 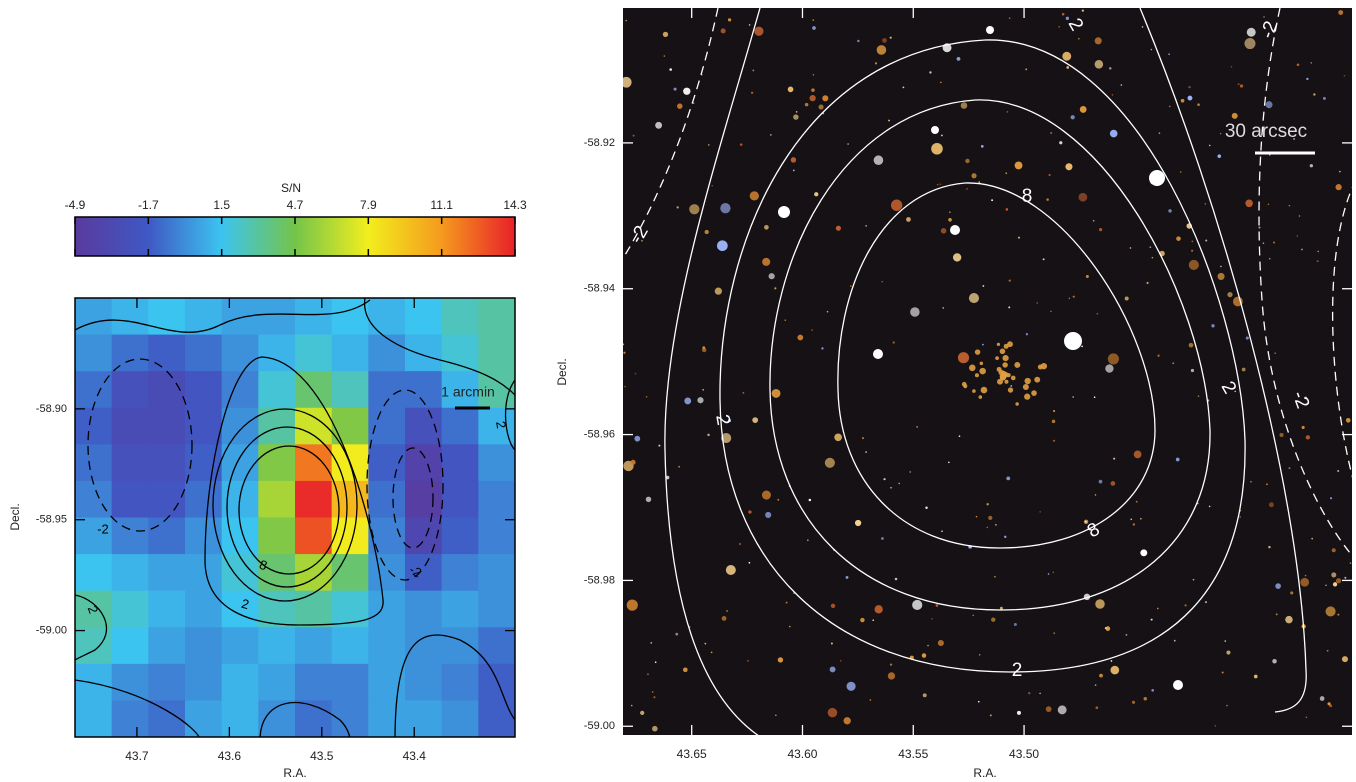 I want to click on x-tick-label: 43.50, so click(x=1024, y=754).